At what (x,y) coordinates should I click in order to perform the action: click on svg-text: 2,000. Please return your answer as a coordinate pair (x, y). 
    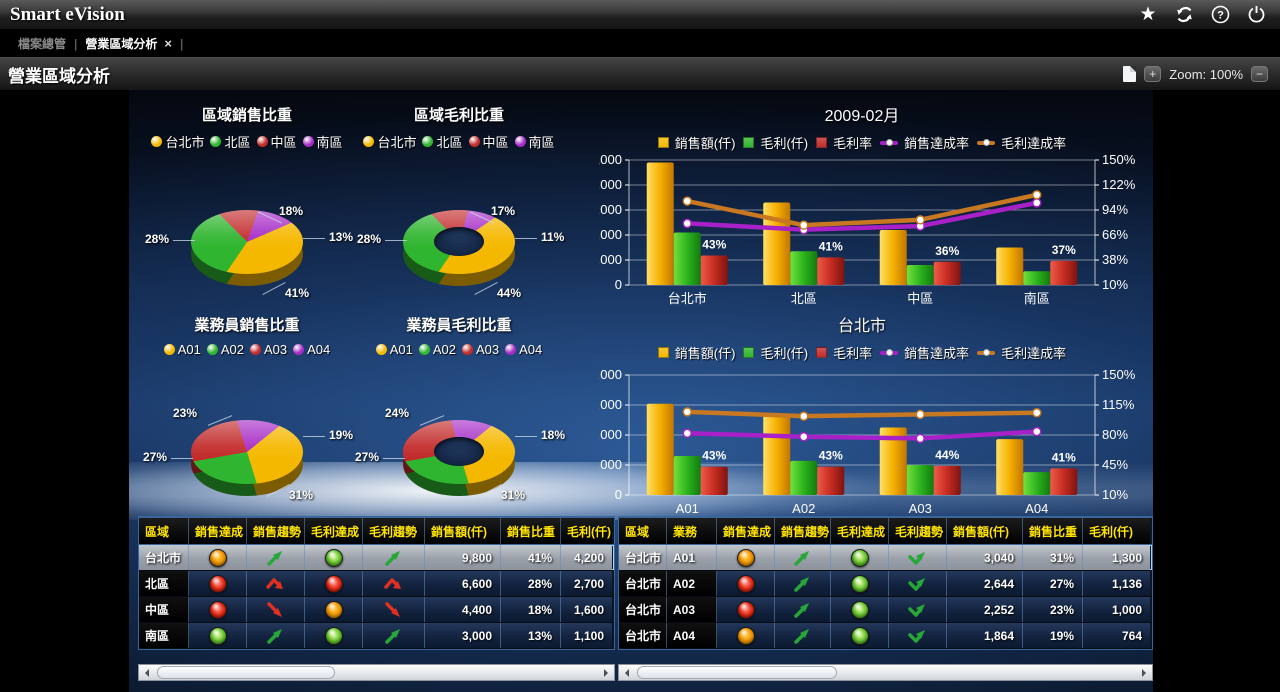
    Looking at the image, I should click on (610, 434).